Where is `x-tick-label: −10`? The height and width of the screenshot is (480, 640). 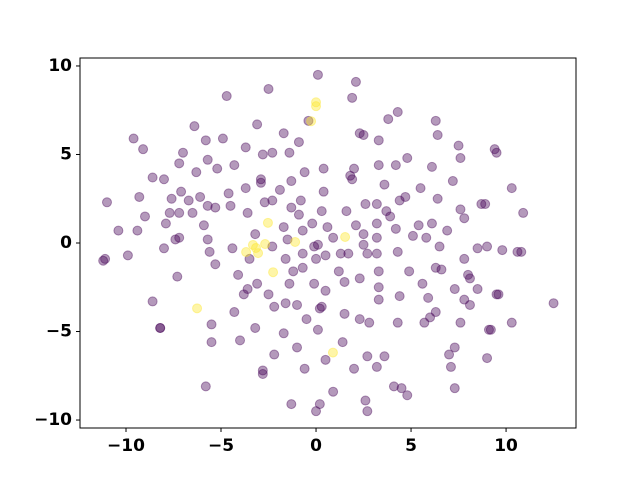 x-tick-label: −10 is located at coordinates (126, 446).